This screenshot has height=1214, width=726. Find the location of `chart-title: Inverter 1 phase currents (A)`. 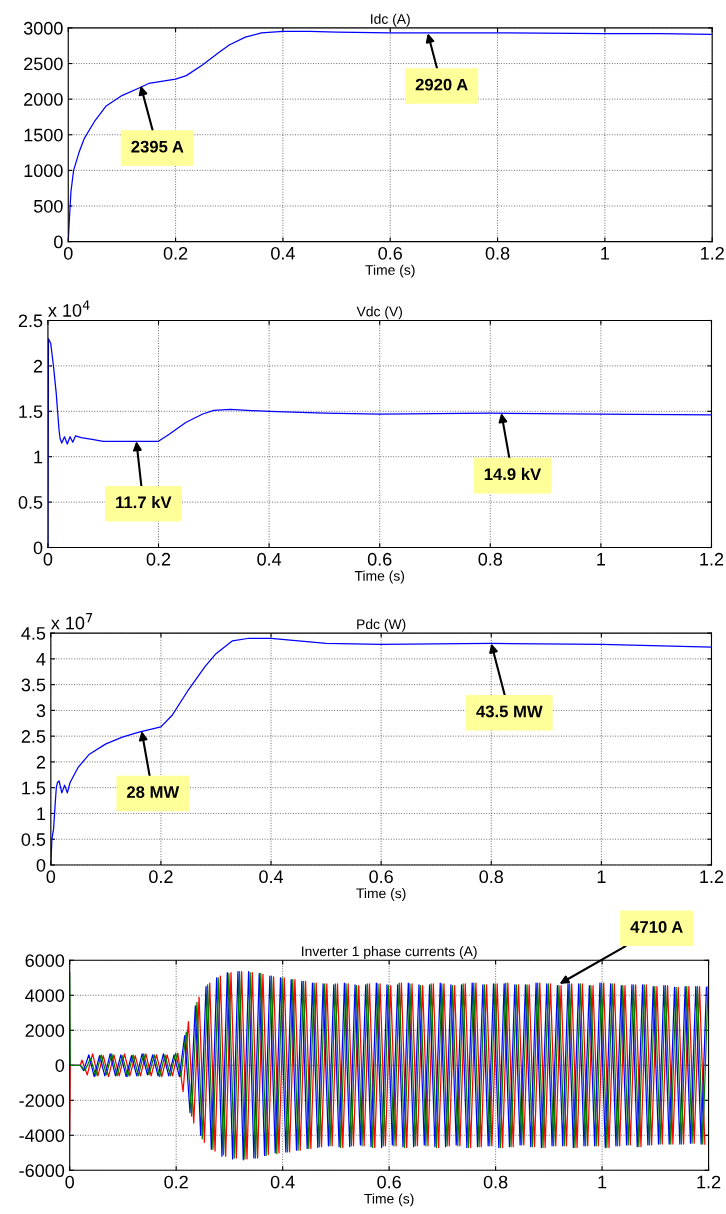

chart-title: Inverter 1 phase currents (A) is located at coordinates (389, 952).